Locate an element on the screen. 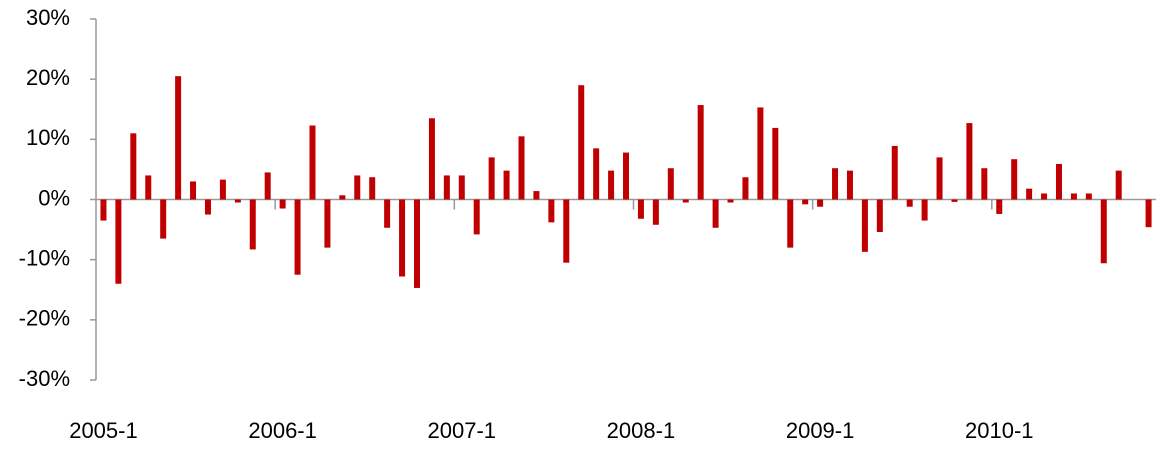 Image resolution: width=1164 pixels, height=453 pixels. x-tick-label: 2005-1 is located at coordinates (103, 430).